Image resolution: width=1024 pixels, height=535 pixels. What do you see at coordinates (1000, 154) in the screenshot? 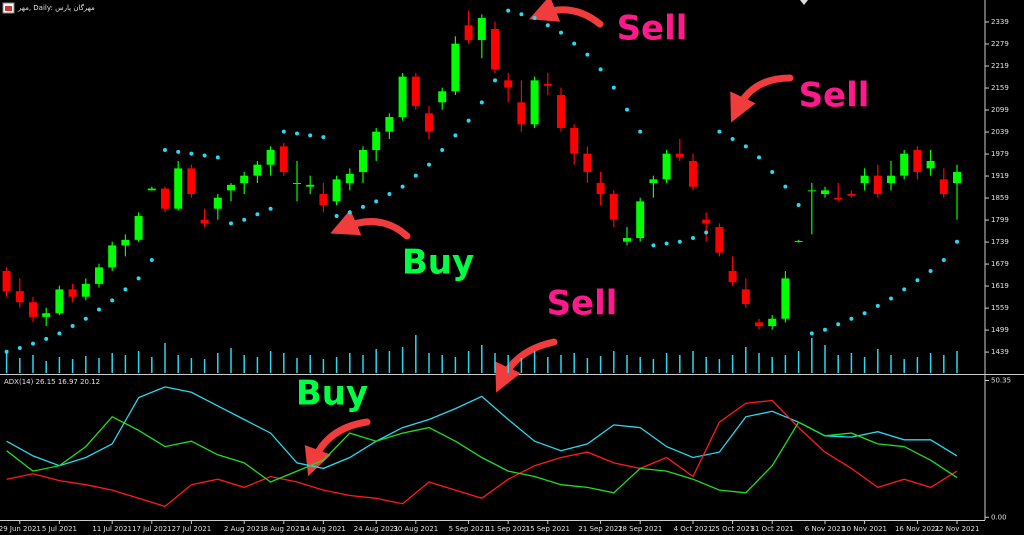
I see `y-tick-label: 1979` at bounding box center [1000, 154].